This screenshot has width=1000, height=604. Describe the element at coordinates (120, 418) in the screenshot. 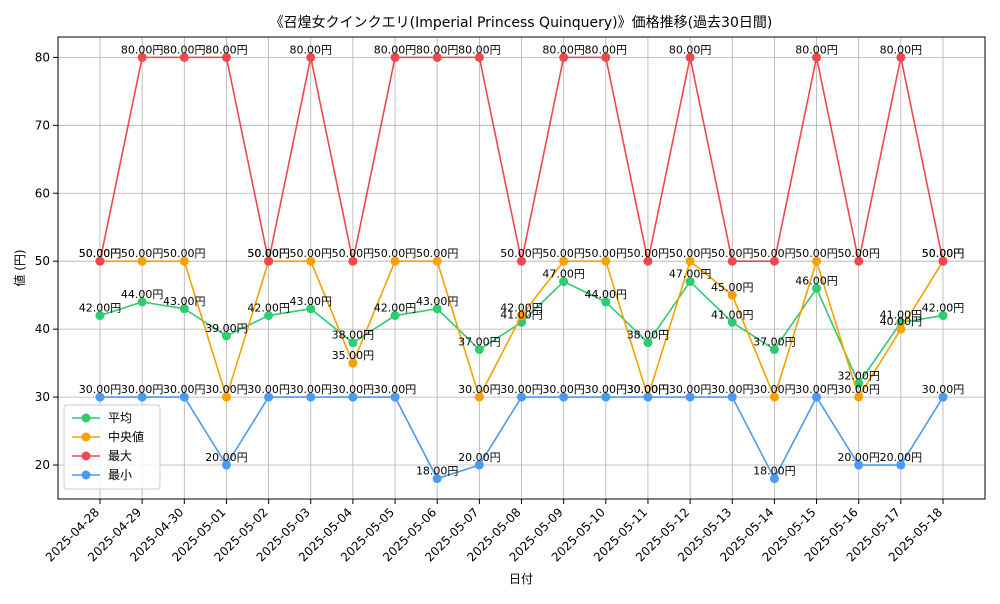

I see `legend-label: 平均` at that location.